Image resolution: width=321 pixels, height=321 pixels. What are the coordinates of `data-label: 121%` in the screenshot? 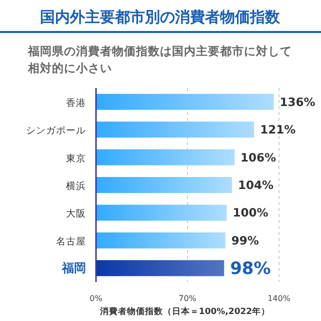 It's located at (278, 129).